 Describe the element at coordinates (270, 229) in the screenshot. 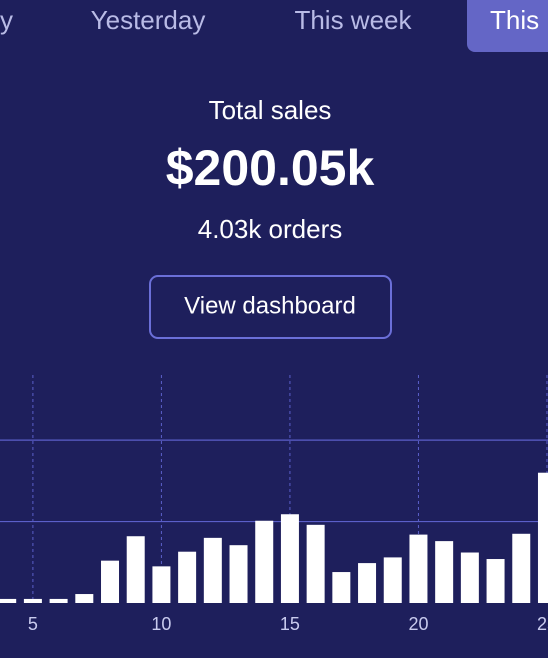

I see `summary-orders: 4.03k orders` at that location.